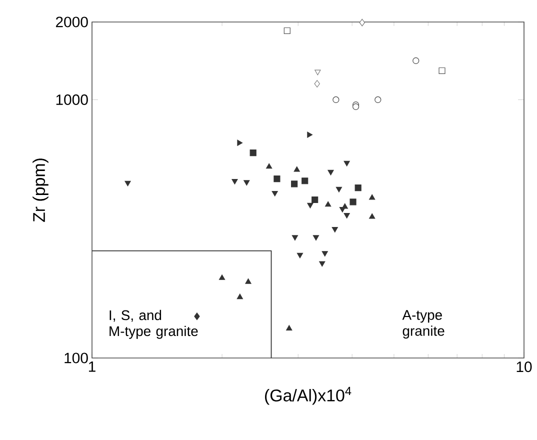  I want to click on y-axis-title: Zr (ppm), so click(40, 190).